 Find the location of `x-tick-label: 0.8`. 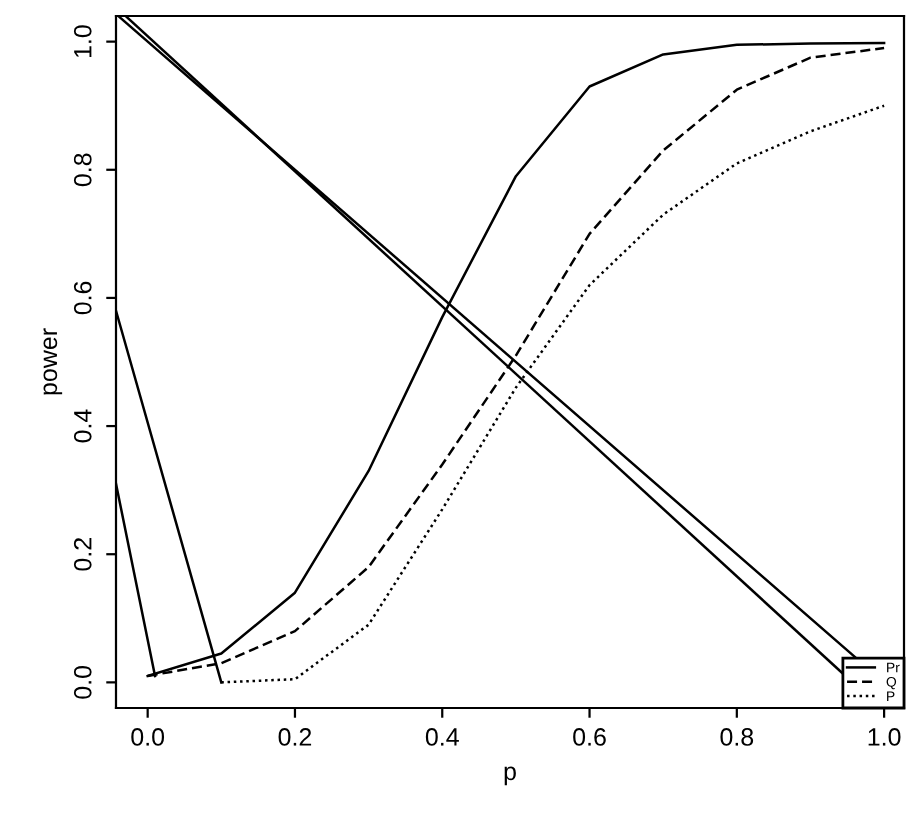

x-tick-label: 0.8 is located at coordinates (737, 737).